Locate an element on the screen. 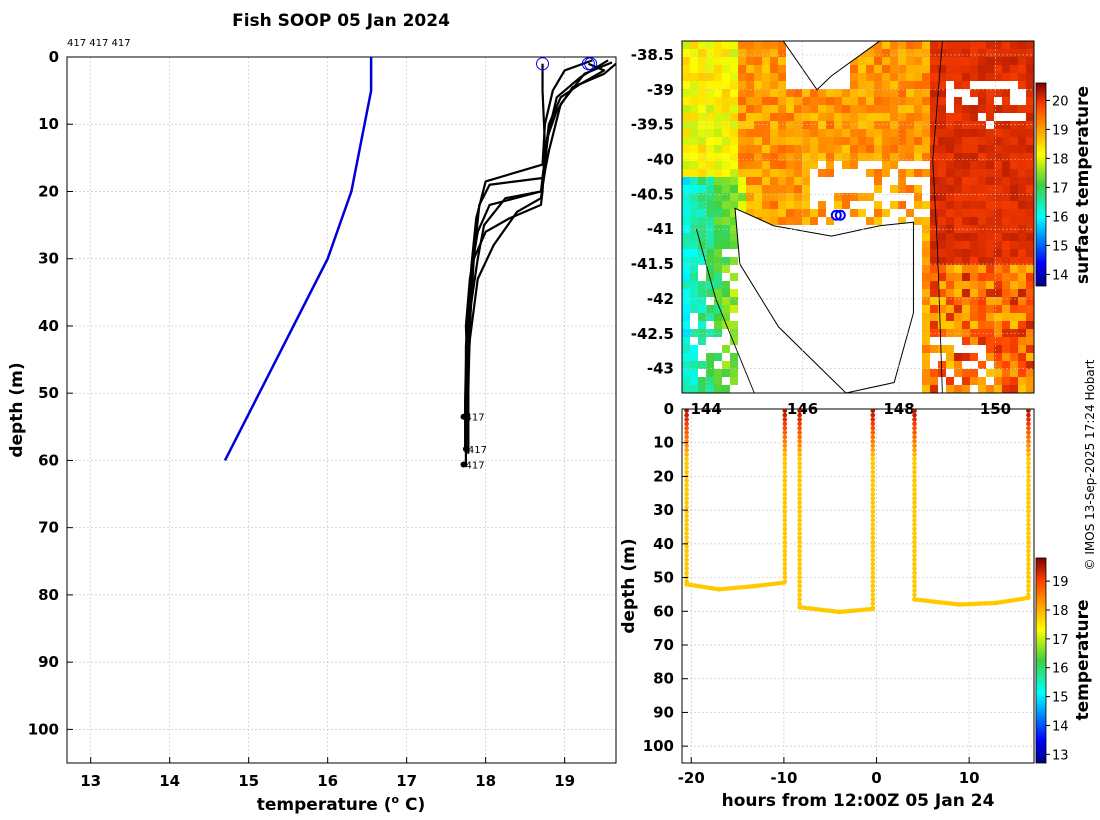 This screenshot has height=820, width=1100. map-frame is located at coordinates (858, 217).